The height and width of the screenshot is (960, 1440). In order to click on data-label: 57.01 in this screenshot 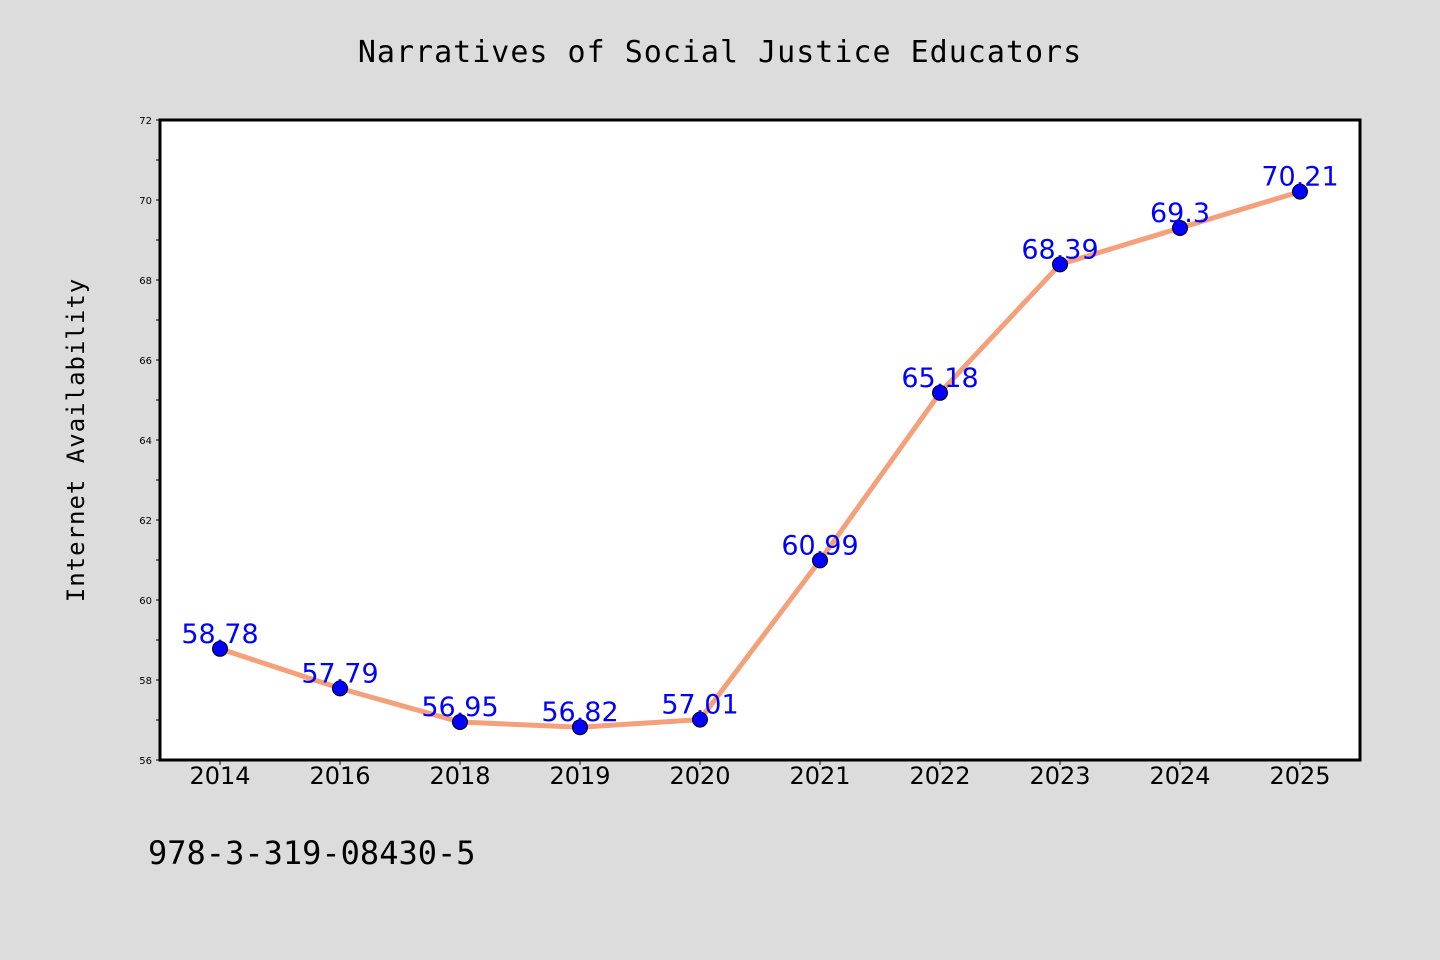, I will do `click(699, 705)`.